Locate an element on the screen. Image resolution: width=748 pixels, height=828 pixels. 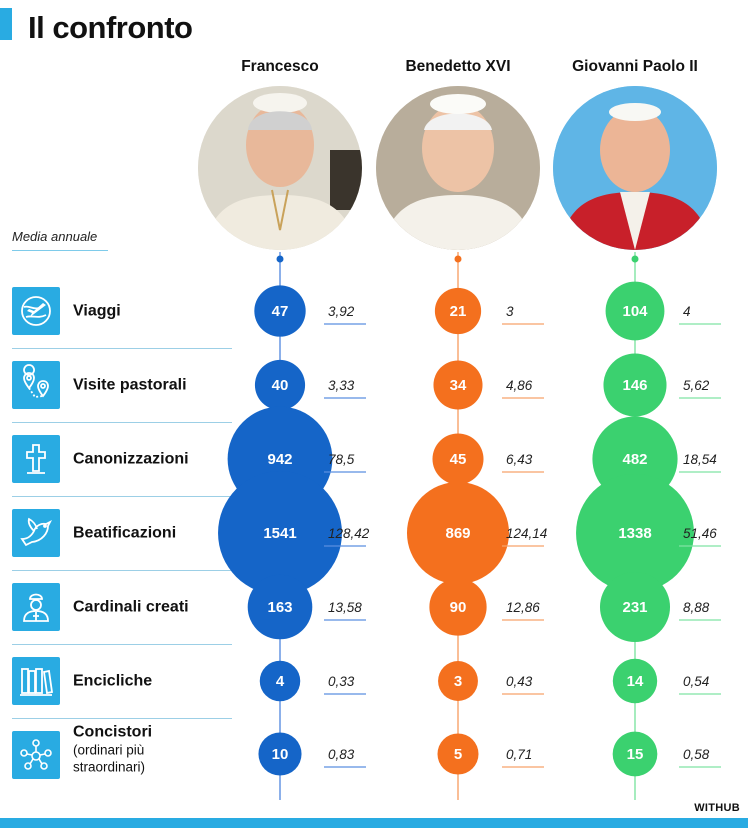
bubble-value-francesco-viaggi: 47 is located at coordinates (280, 311).